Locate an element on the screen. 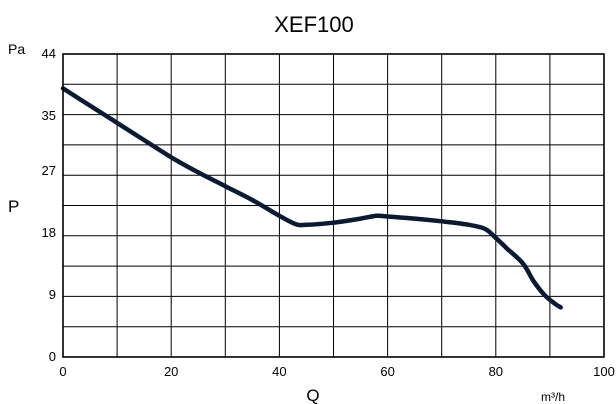 Image resolution: width=616 pixels, height=404 pixels. x-tick-label: 80 is located at coordinates (496, 371).